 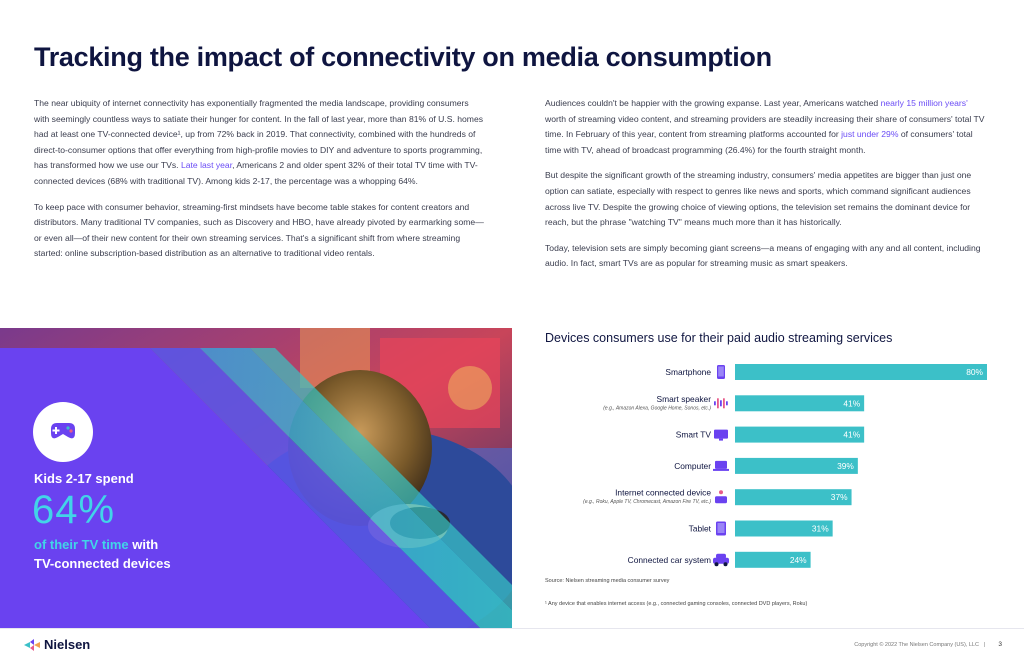 I want to click on smartphone-icon, so click(x=721, y=372).